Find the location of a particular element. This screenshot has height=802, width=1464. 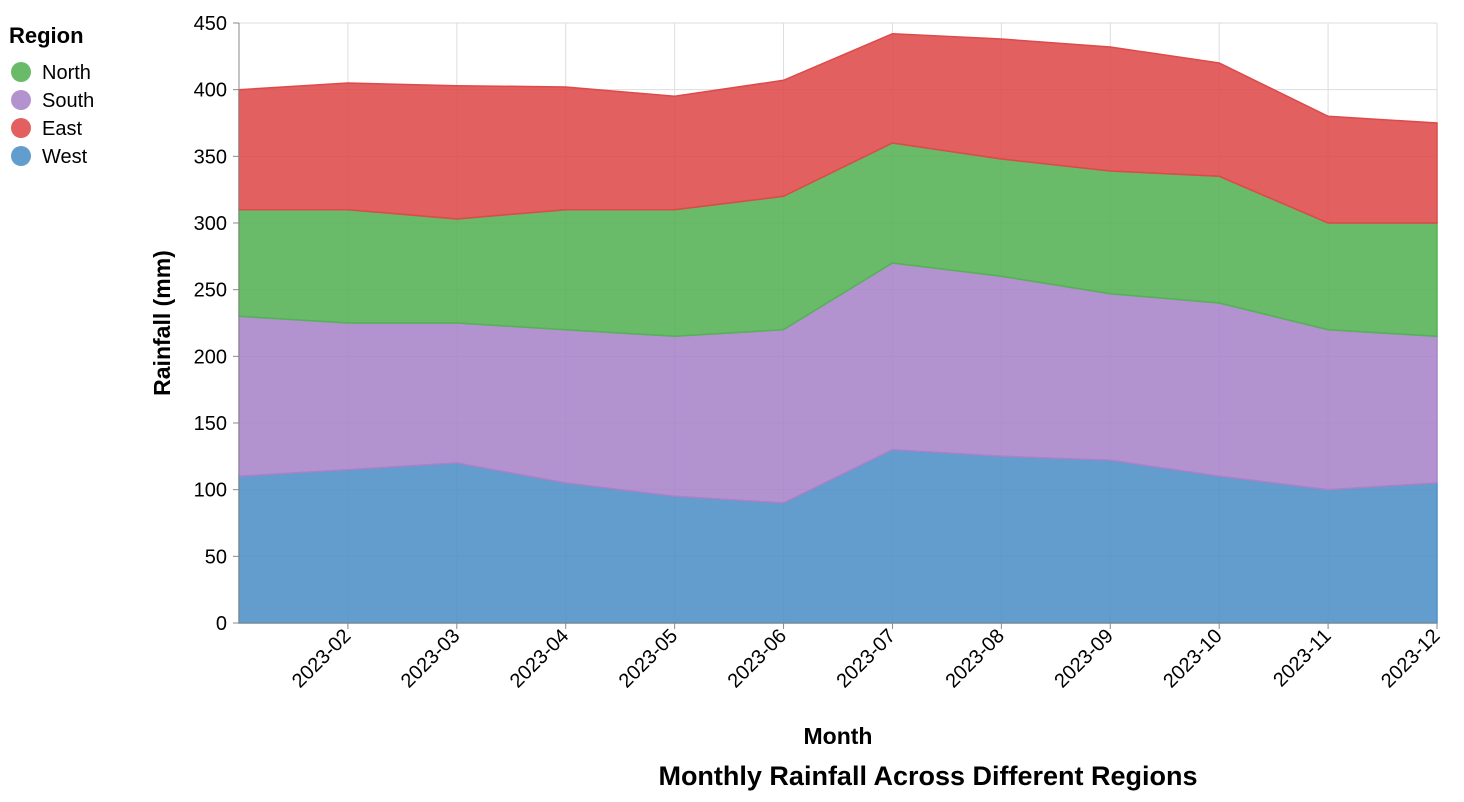

legend-title: Region is located at coordinates (46, 35).